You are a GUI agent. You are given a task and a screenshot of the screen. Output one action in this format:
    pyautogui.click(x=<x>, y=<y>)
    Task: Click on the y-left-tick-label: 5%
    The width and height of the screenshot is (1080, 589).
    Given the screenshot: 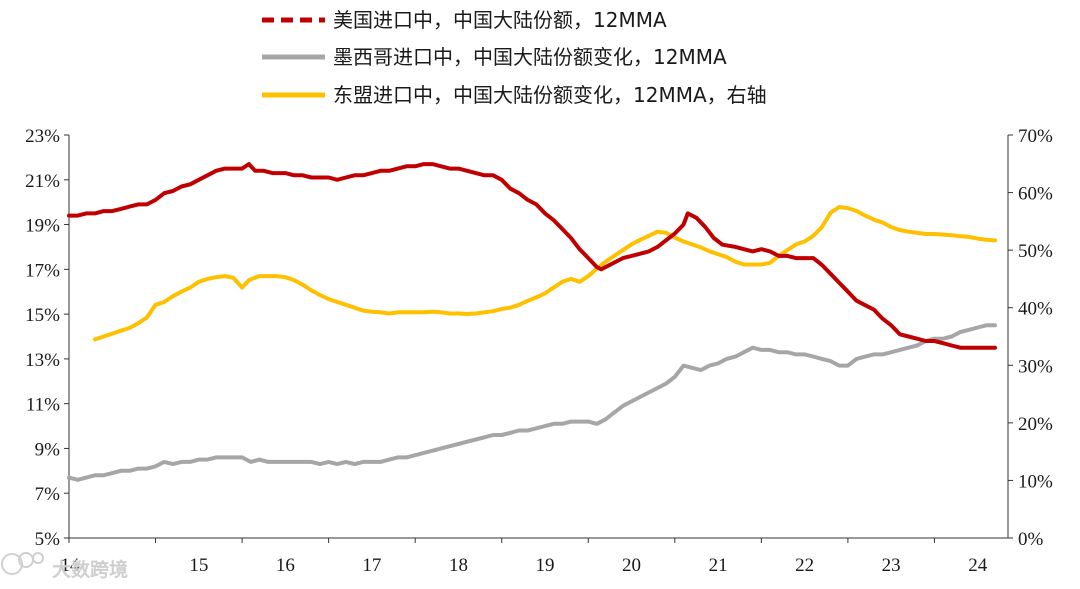 What is the action you would take?
    pyautogui.click(x=48, y=539)
    